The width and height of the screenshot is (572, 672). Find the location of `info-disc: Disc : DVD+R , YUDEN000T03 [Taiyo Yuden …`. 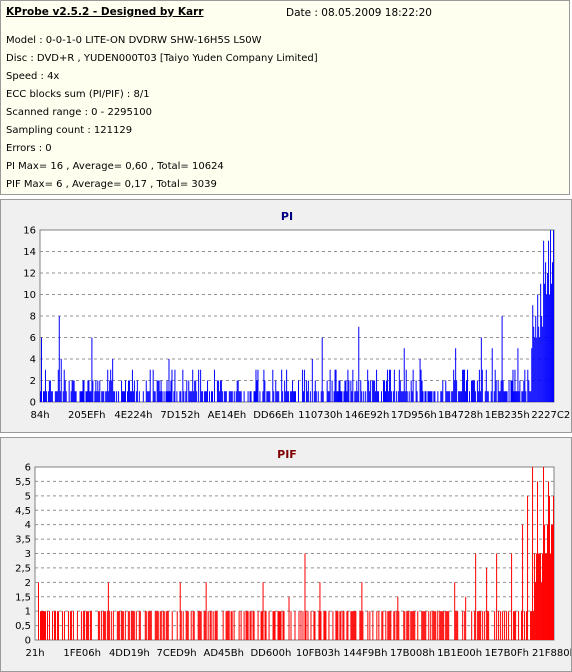

info-disc: Disc : DVD+R , YUDEN000T03 [Taiyo Yuden … is located at coordinates (162, 58).